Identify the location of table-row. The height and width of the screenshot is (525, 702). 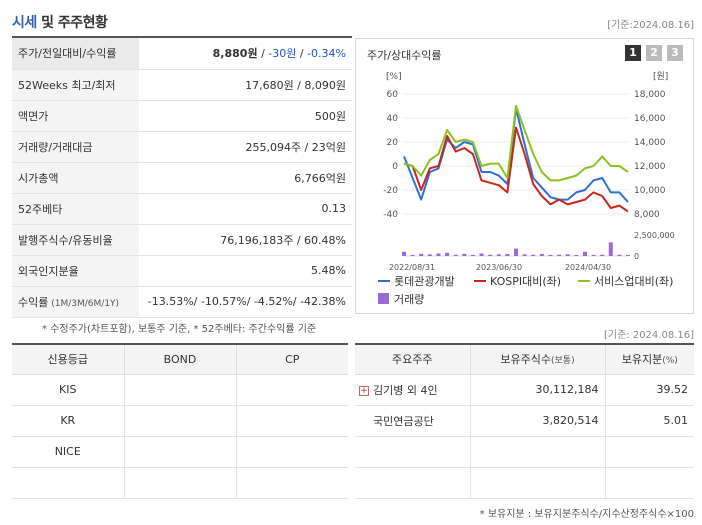
(180, 483).